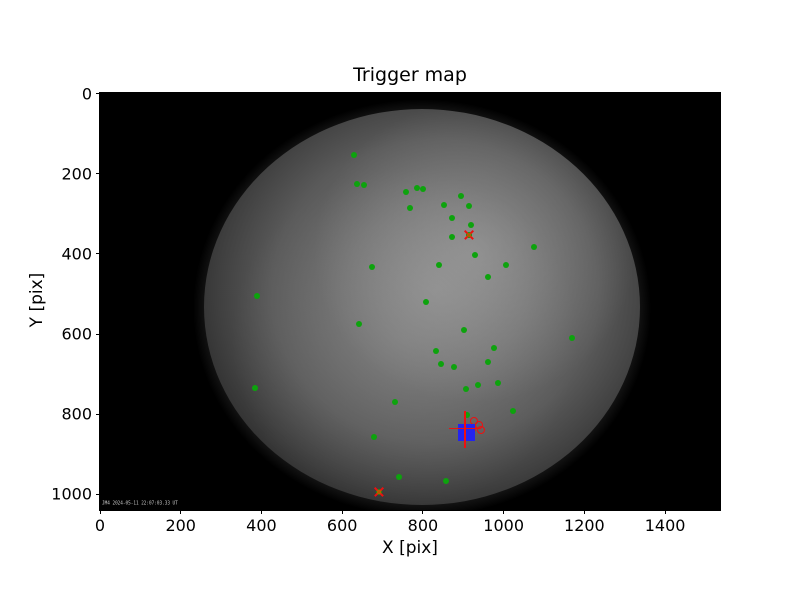 This screenshot has width=800, height=600. Describe the element at coordinates (503, 525) in the screenshot. I see `x-tick-label: 1000` at that location.